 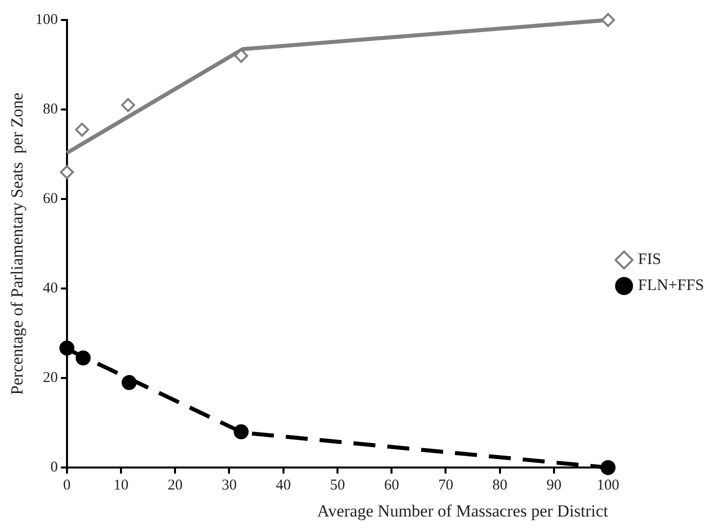 I want to click on y-tick-label: 100, so click(x=46, y=20).